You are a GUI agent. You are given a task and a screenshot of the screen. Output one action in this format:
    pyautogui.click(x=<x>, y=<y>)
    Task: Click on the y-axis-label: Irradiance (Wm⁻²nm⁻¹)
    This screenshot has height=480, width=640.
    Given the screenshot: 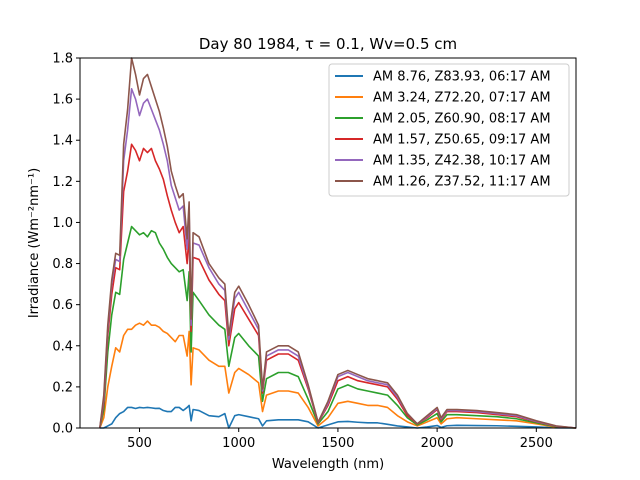 What is the action you would take?
    pyautogui.click(x=34, y=243)
    